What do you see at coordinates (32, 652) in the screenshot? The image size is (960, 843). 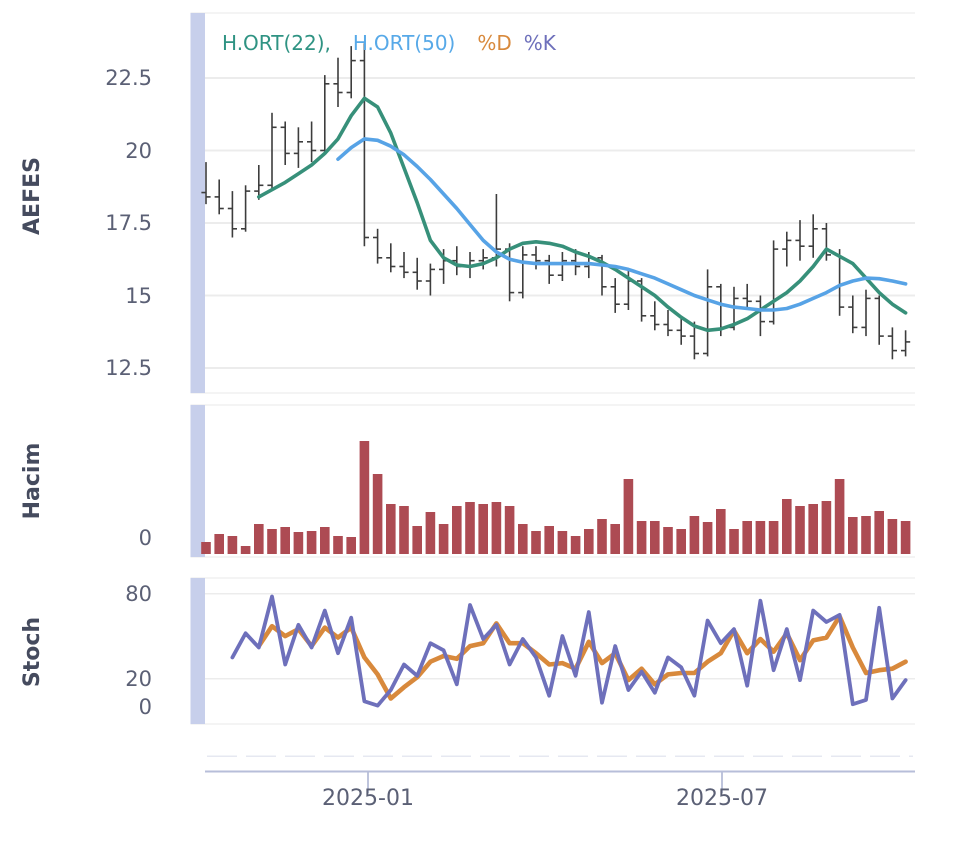 I see `stoch-panel-ylabel: Stoch` at bounding box center [32, 652].